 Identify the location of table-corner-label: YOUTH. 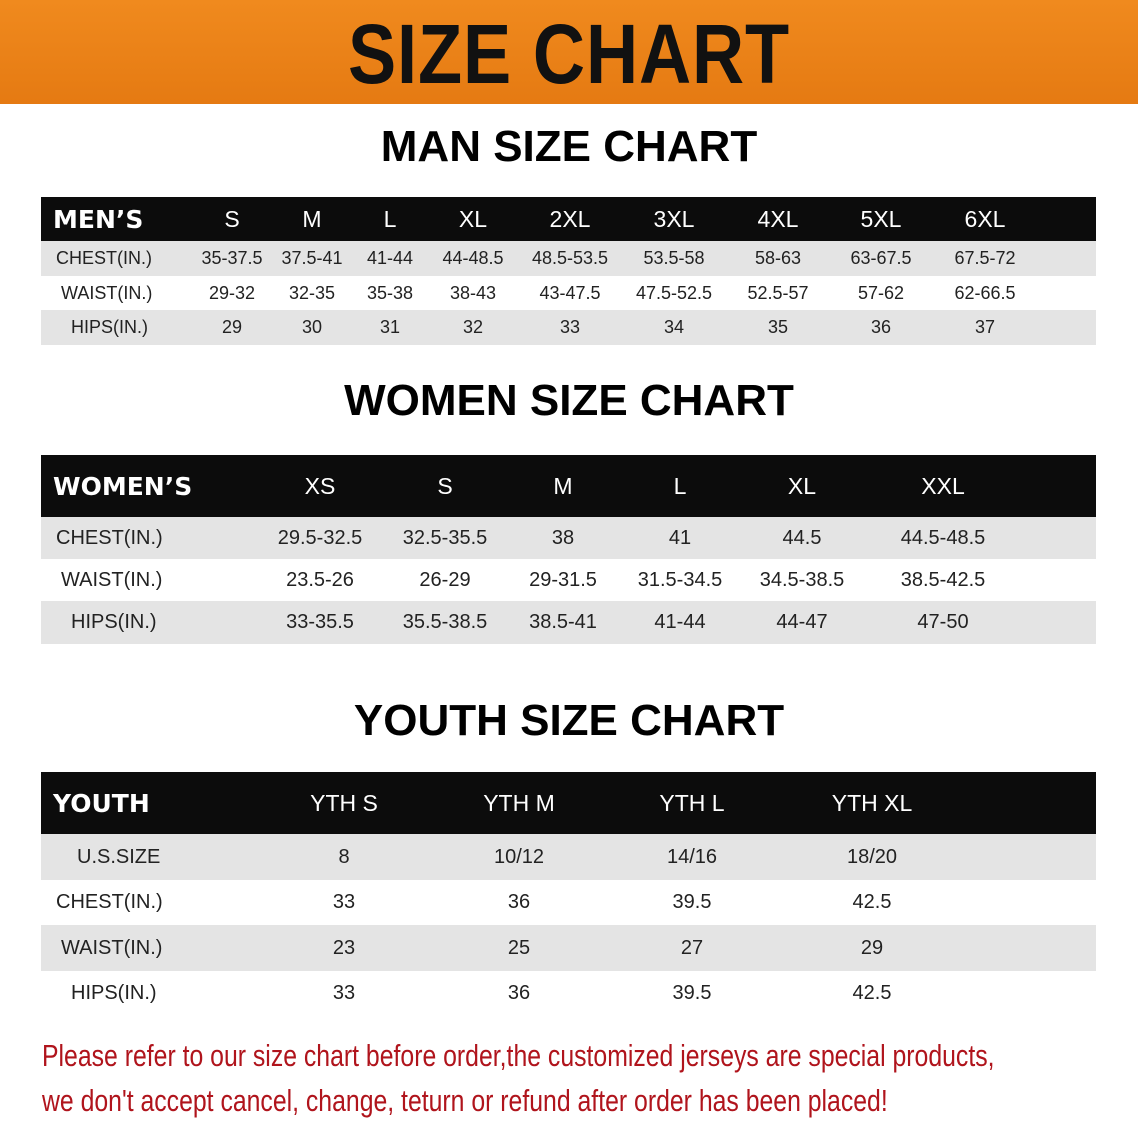
(101, 803).